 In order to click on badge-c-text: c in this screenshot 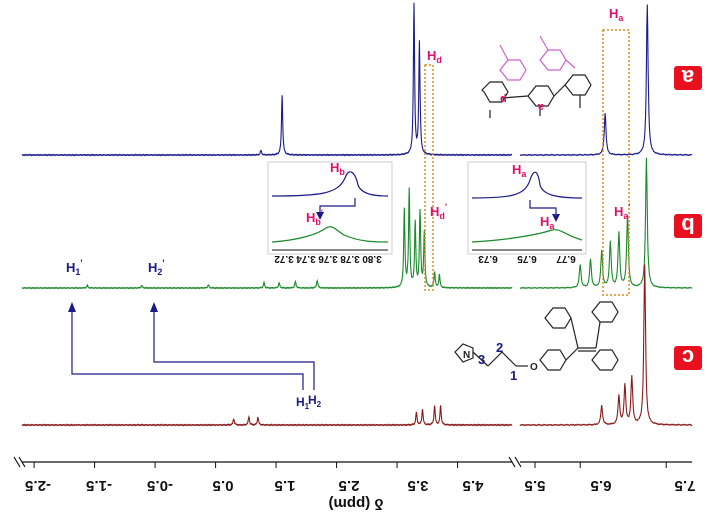, I will do `click(688, 357)`.